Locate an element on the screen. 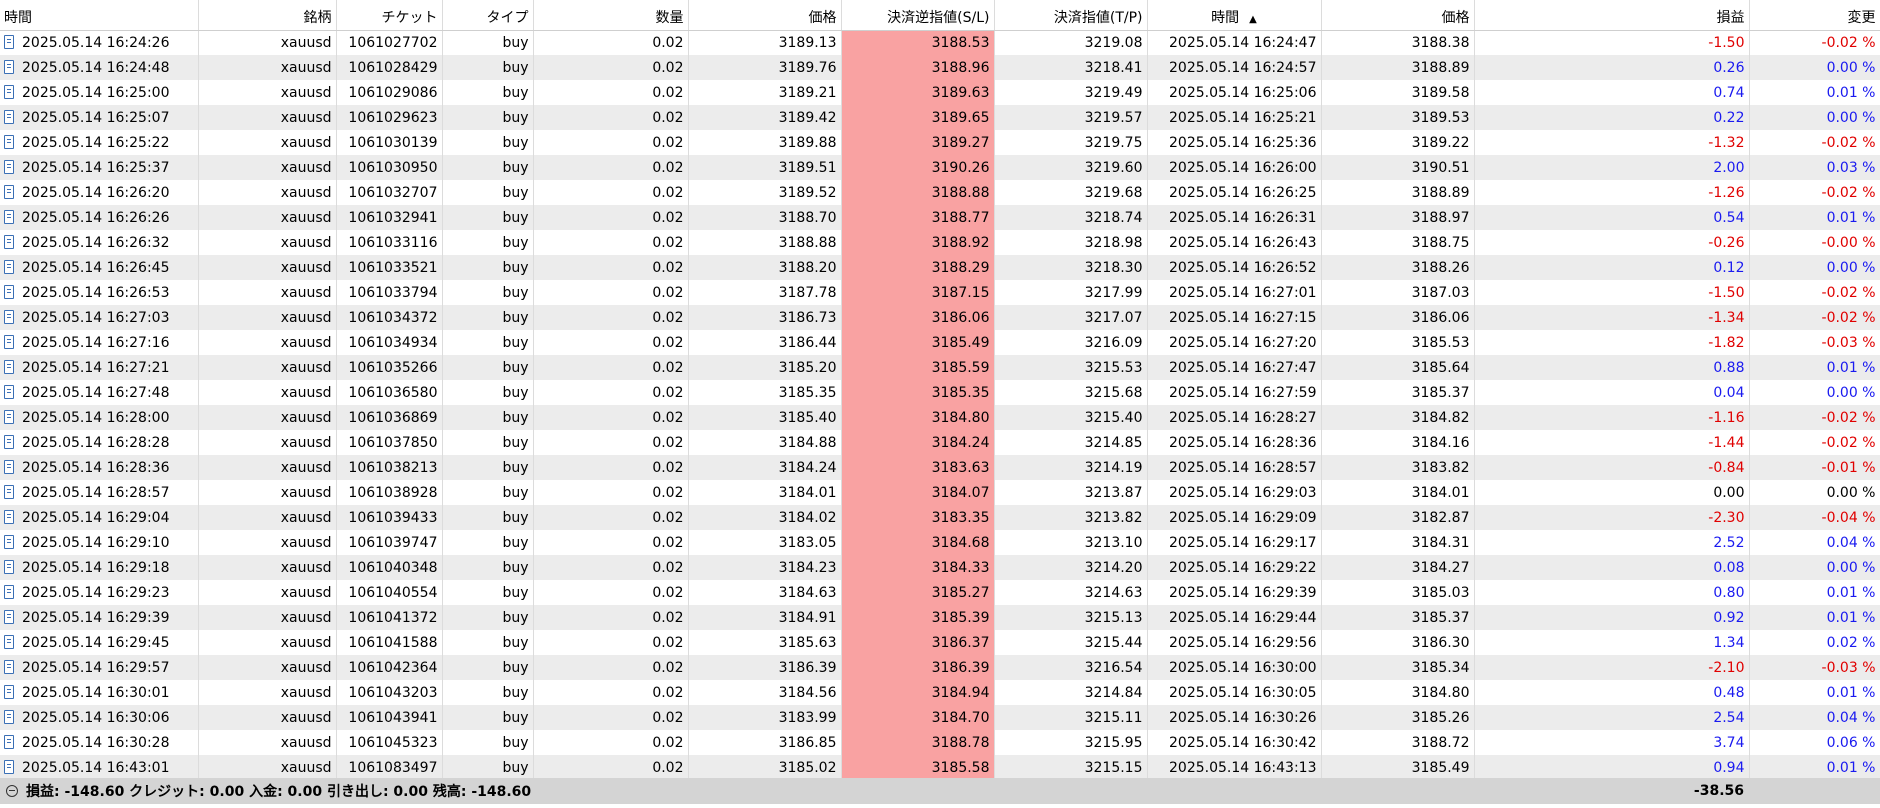 This screenshot has width=1880, height=808. cell-stop-loss: 3184.68 is located at coordinates (918, 542).